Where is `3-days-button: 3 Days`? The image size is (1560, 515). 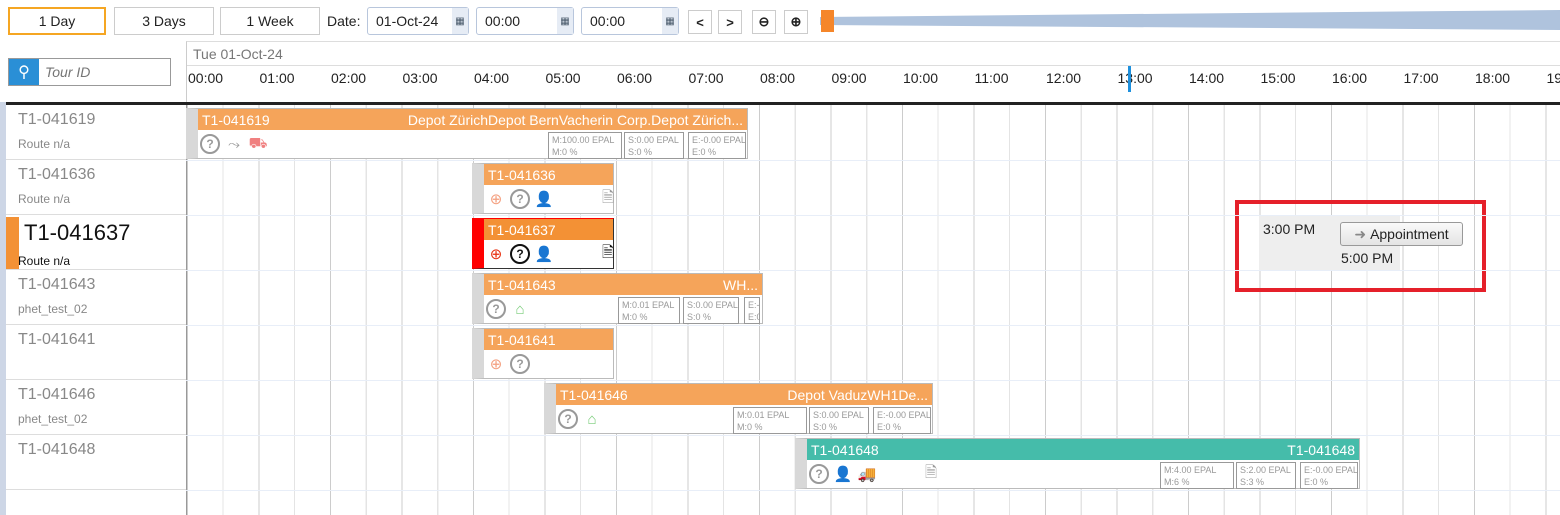
3-days-button: 3 Days is located at coordinates (164, 21).